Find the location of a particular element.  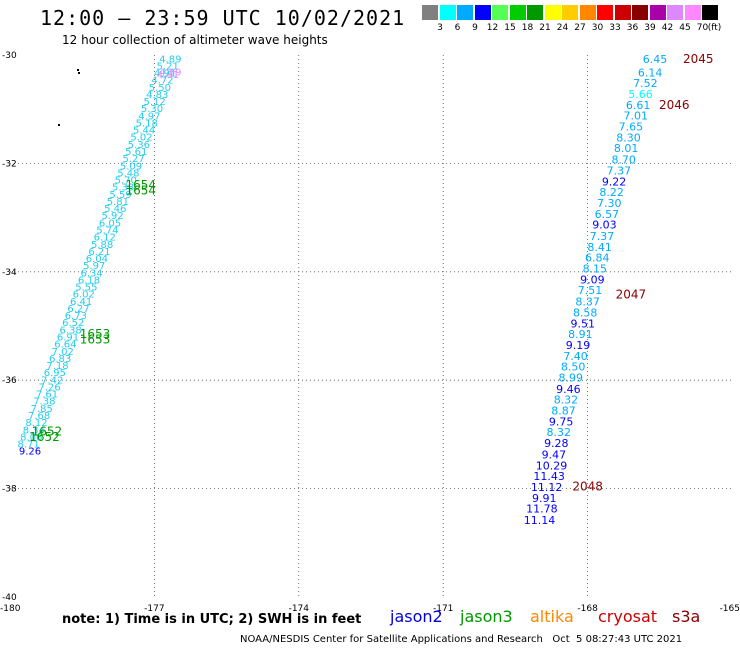

legend-unit: (ft) is located at coordinates (714, 28).